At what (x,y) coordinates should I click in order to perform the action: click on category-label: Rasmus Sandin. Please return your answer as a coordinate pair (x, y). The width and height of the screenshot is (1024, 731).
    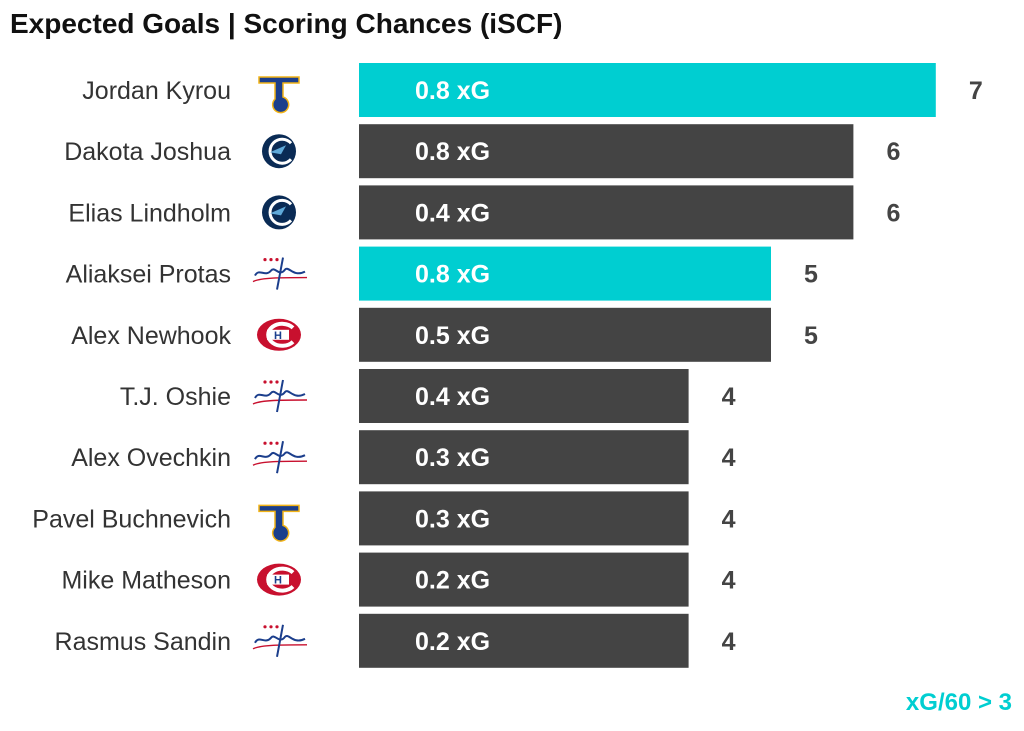
    Looking at the image, I should click on (143, 642).